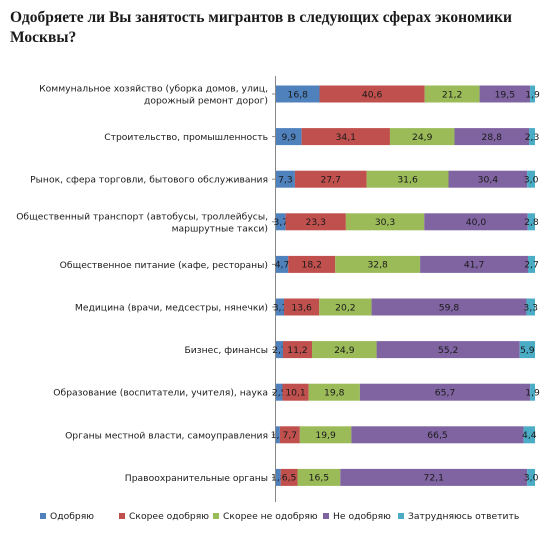  Describe the element at coordinates (220, 228) in the screenshot. I see `category-label-line: маршрутные такси)` at that location.